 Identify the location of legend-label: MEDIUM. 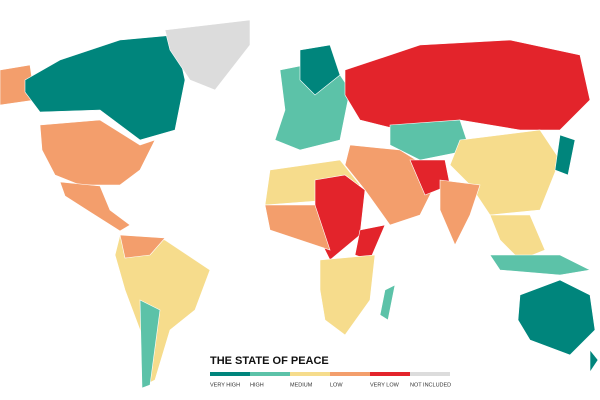
(301, 385).